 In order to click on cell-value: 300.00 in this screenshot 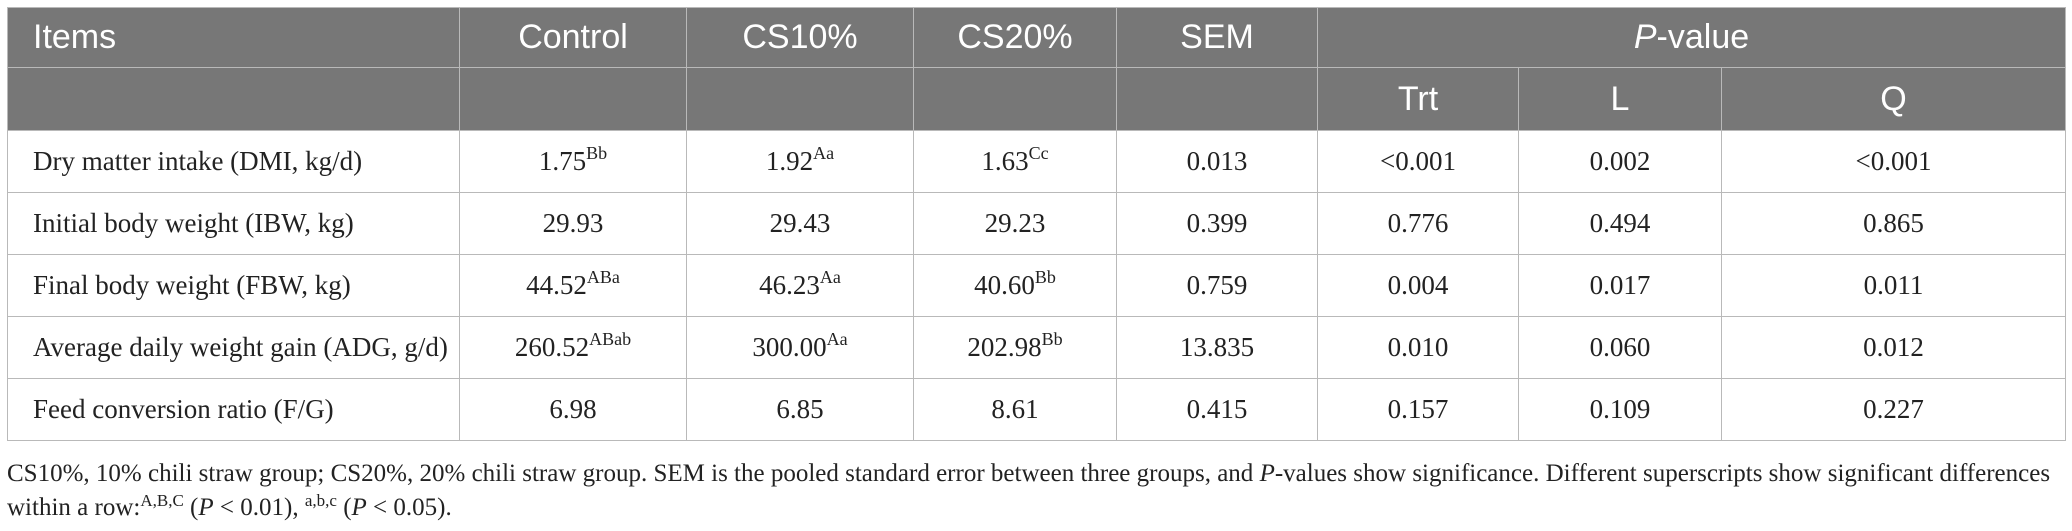, I will do `click(789, 347)`.